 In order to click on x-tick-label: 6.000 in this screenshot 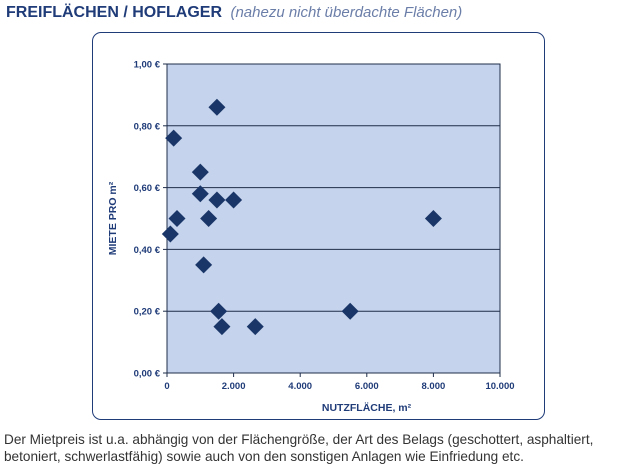, I will do `click(367, 386)`.